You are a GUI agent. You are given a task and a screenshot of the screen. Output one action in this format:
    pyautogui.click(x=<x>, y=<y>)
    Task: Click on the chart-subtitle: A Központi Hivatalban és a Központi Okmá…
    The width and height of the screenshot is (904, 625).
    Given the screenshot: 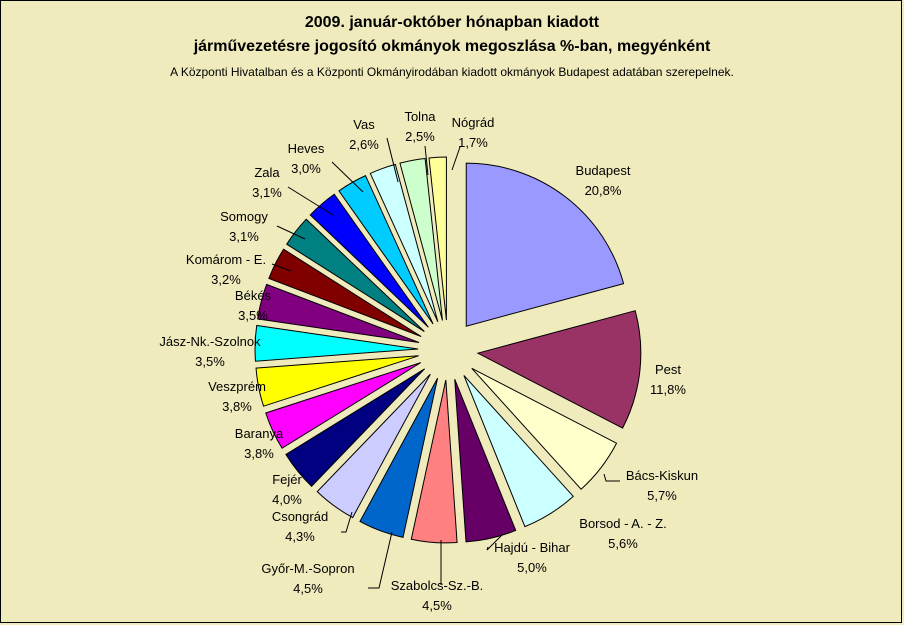 What is the action you would take?
    pyautogui.click(x=452, y=72)
    